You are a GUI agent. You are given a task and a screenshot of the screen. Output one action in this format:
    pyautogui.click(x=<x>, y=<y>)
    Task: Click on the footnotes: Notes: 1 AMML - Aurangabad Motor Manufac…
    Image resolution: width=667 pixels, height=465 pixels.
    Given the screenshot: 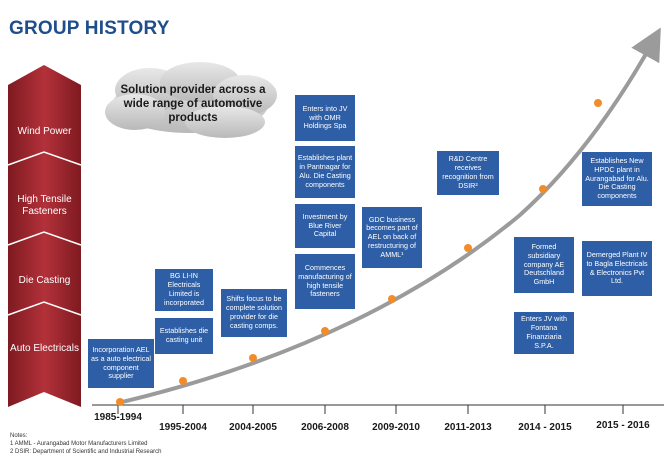 What is the action you would take?
    pyautogui.click(x=85, y=444)
    